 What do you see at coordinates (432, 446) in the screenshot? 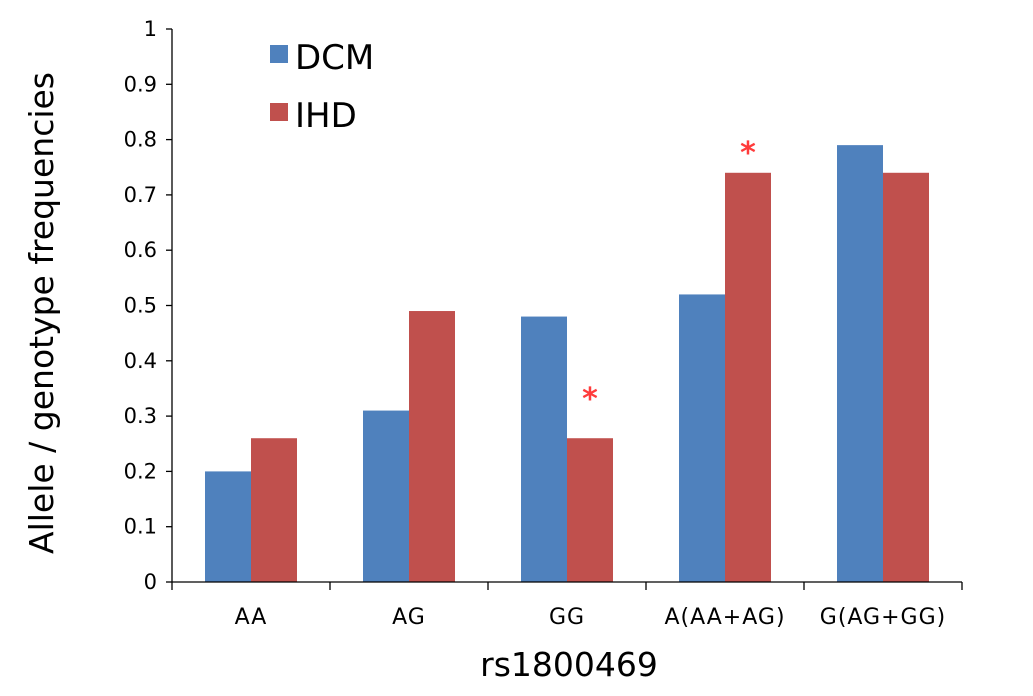
I see `bar-ihd-ag` at bounding box center [432, 446].